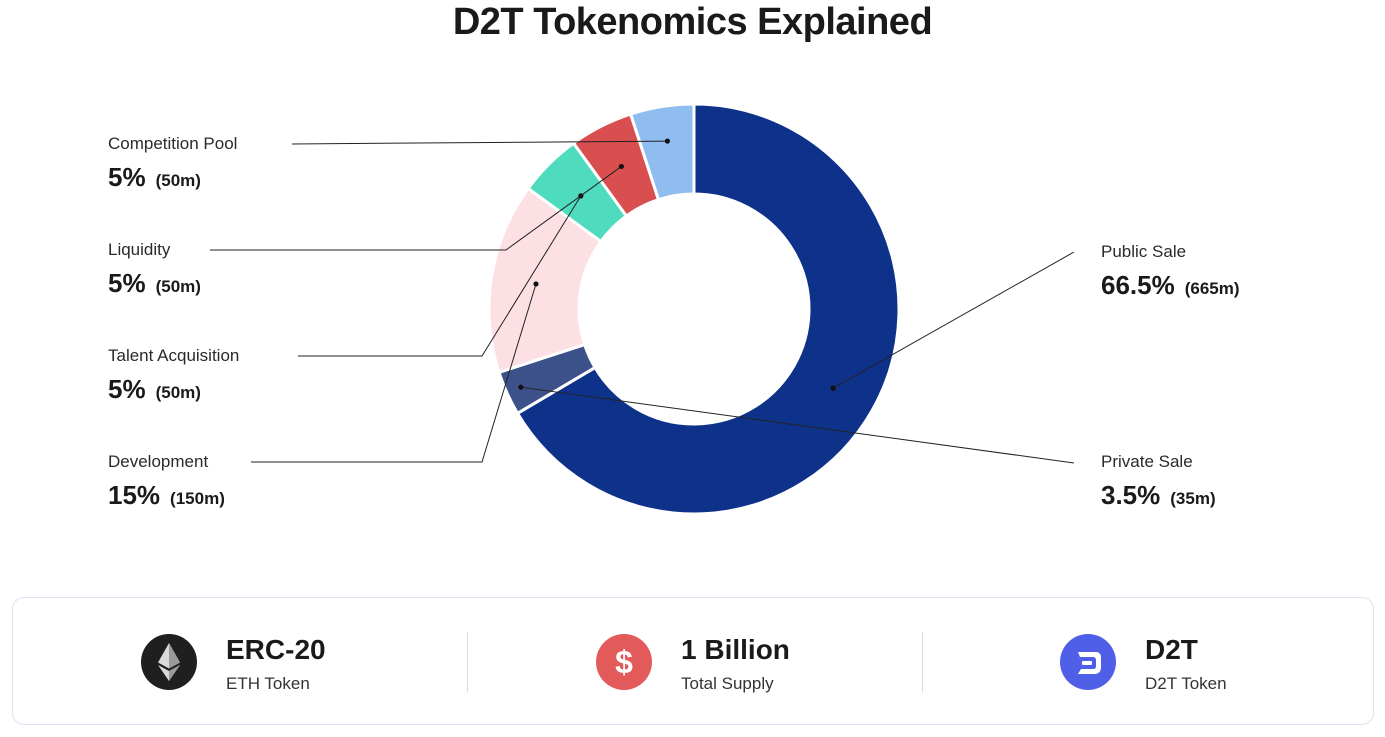 The height and width of the screenshot is (737, 1385). Describe the element at coordinates (735, 649) in the screenshot. I see `info-title: 1 Billion` at that location.